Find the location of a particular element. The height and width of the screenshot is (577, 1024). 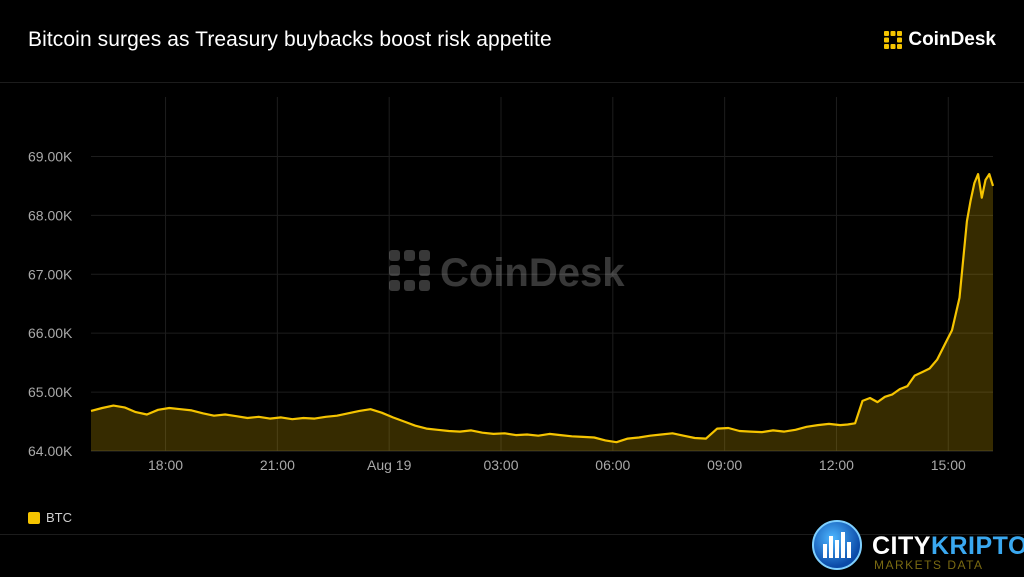

x-tick-label: 09:00 is located at coordinates (724, 465).